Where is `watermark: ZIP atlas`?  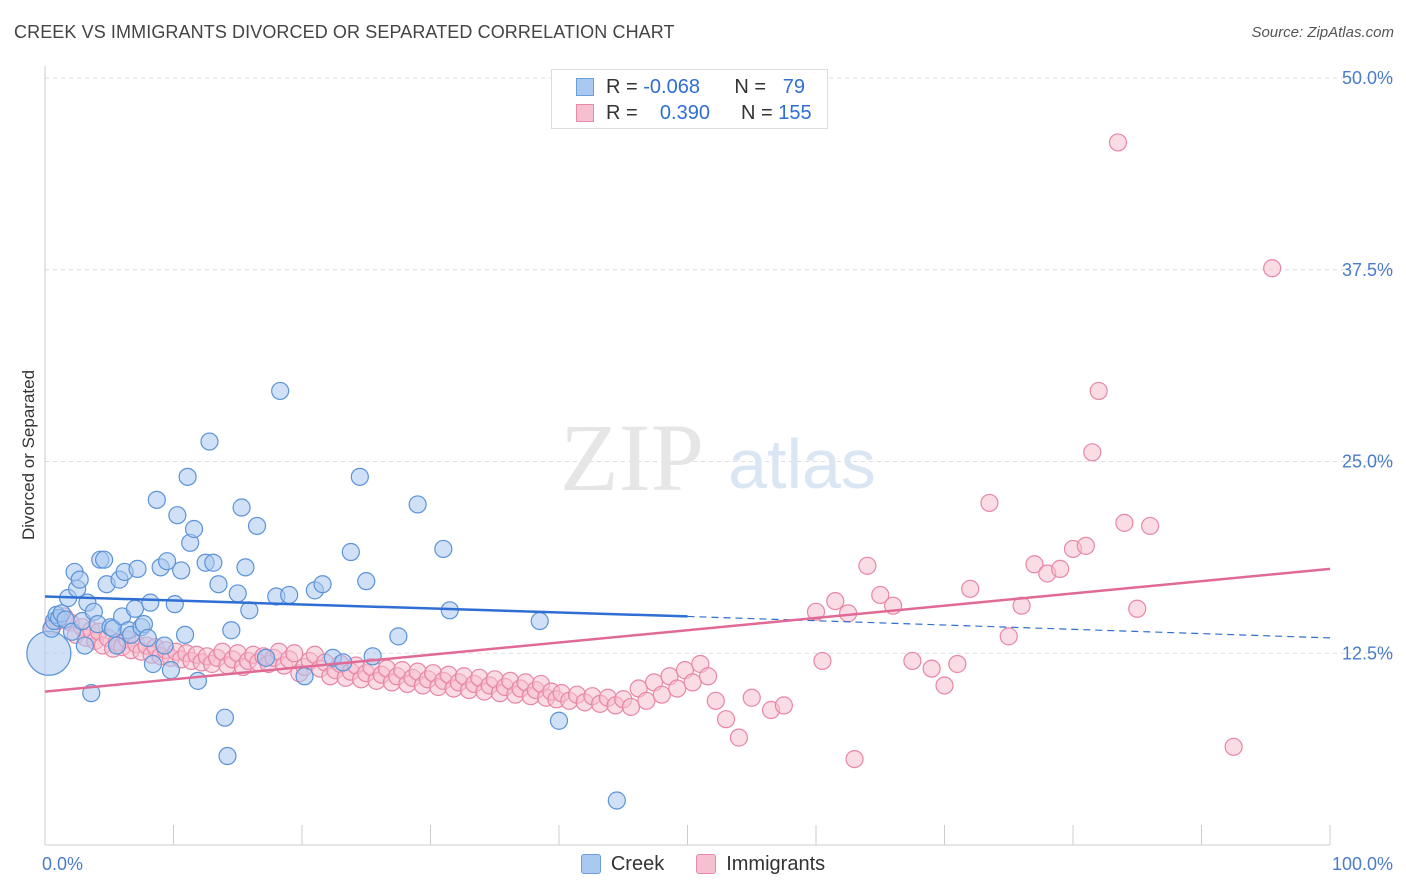
watermark: ZIP atlas is located at coordinates (718, 457).